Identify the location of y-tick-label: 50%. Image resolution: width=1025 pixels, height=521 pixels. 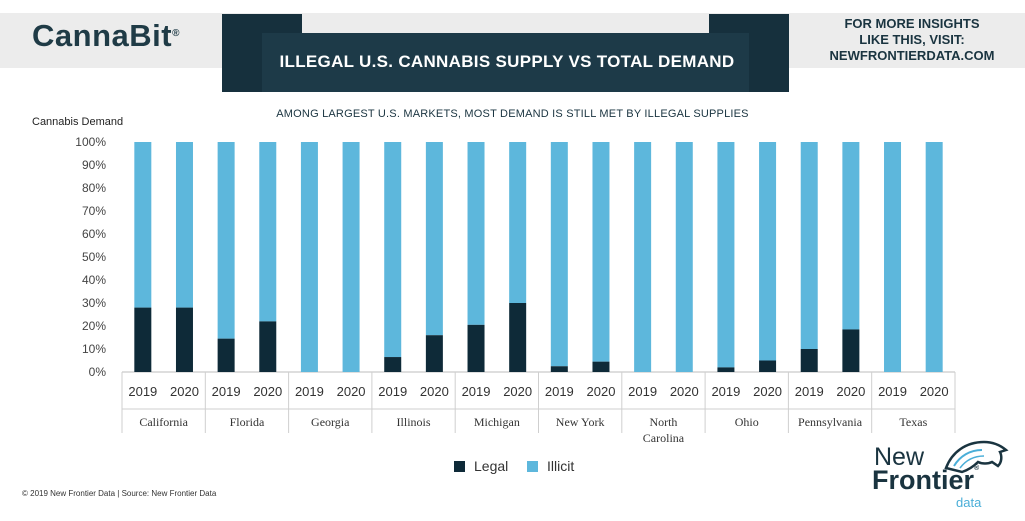
(94, 257).